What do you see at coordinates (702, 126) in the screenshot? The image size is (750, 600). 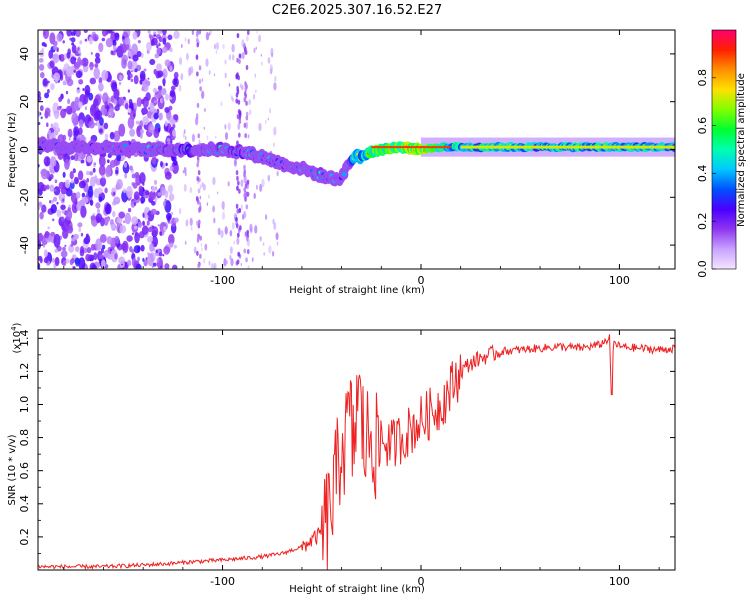 I see `colorbar-tick-label: 0.6` at bounding box center [702, 126].